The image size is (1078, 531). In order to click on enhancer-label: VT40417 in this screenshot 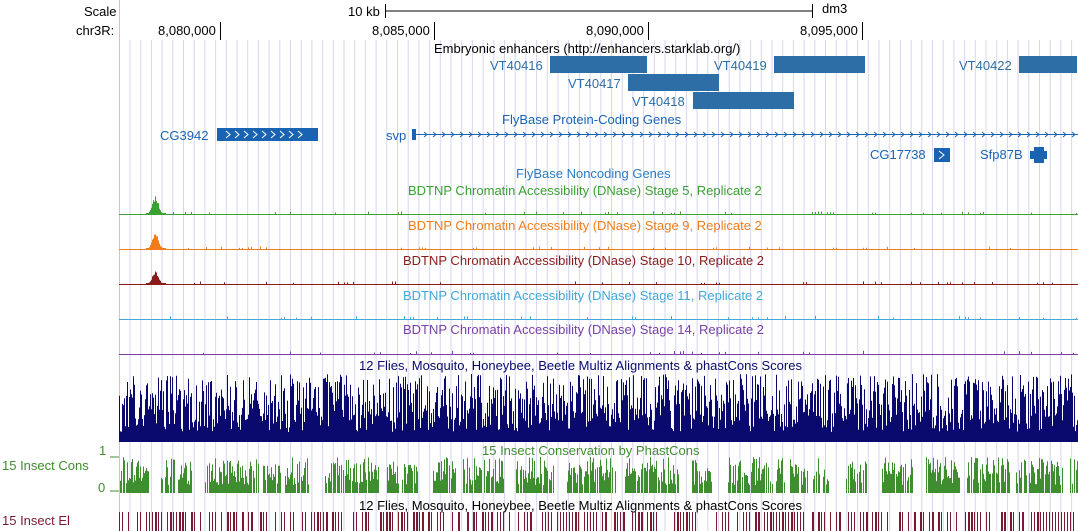, I will do `click(594, 83)`.